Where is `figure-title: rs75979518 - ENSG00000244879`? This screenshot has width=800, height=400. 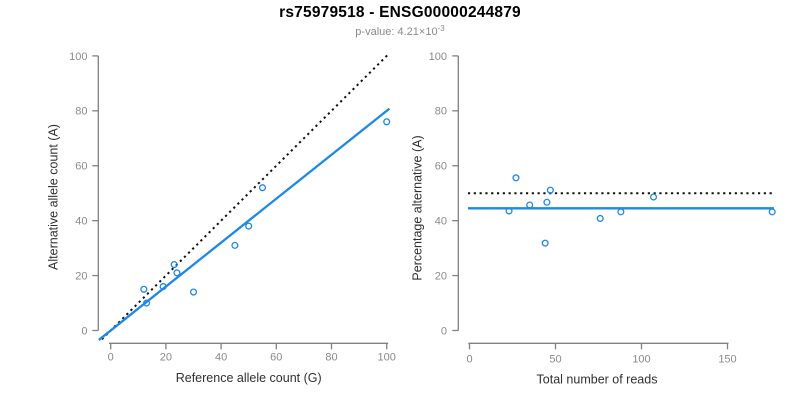 figure-title: rs75979518 - ENSG00000244879 is located at coordinates (400, 12).